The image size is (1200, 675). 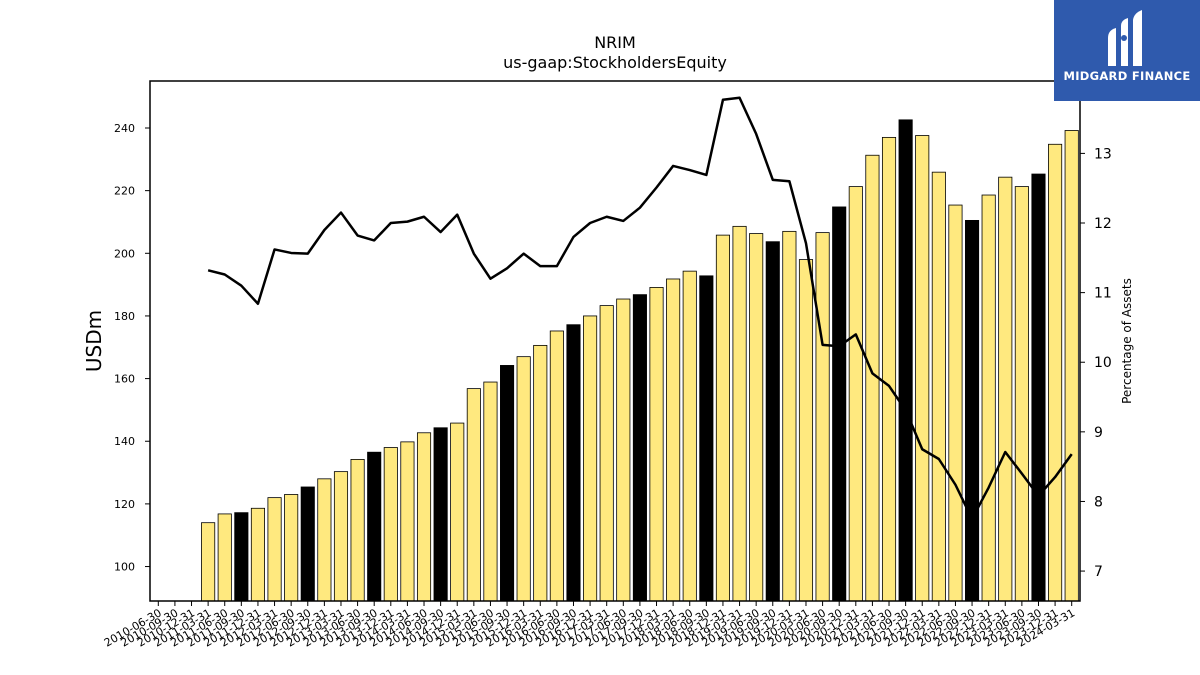 I want to click on y2-tick-label: 11, so click(x=1103, y=294).